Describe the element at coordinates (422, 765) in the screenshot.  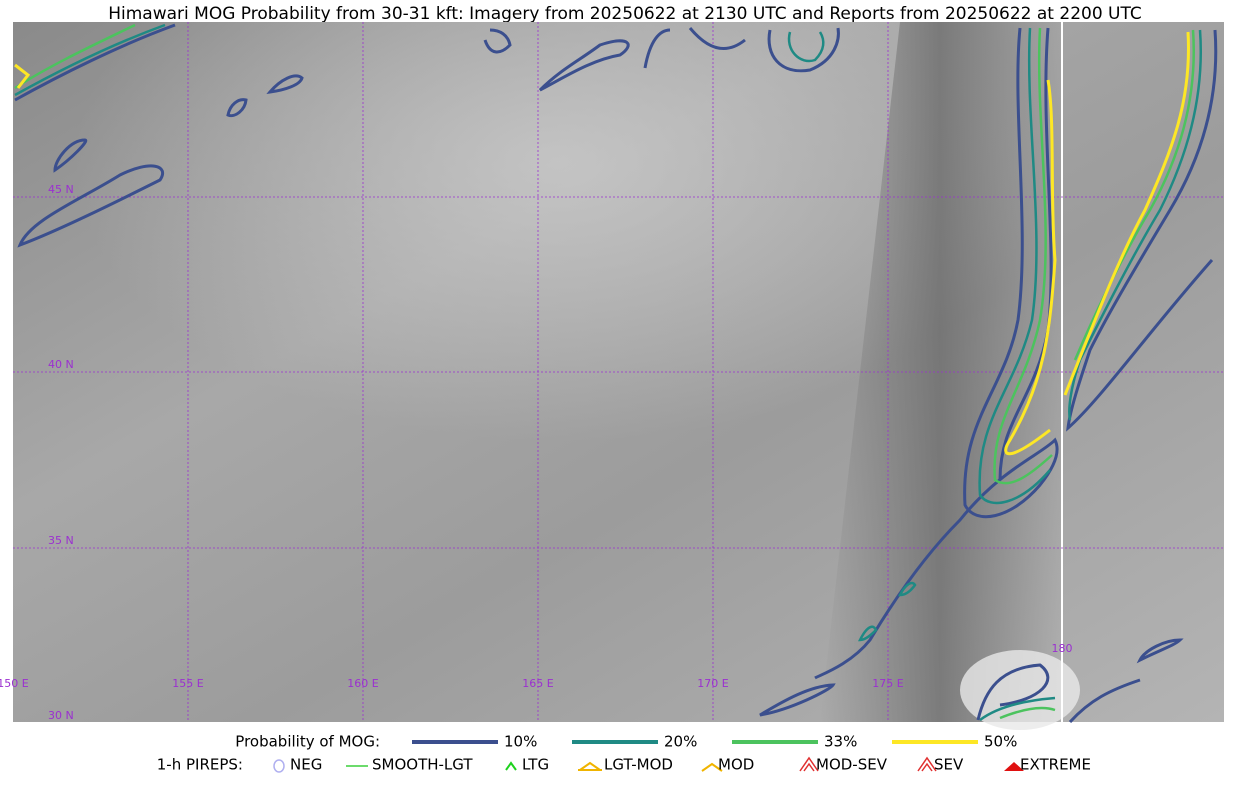
I see `pirep-label: SMOOTH-LGT` at that location.